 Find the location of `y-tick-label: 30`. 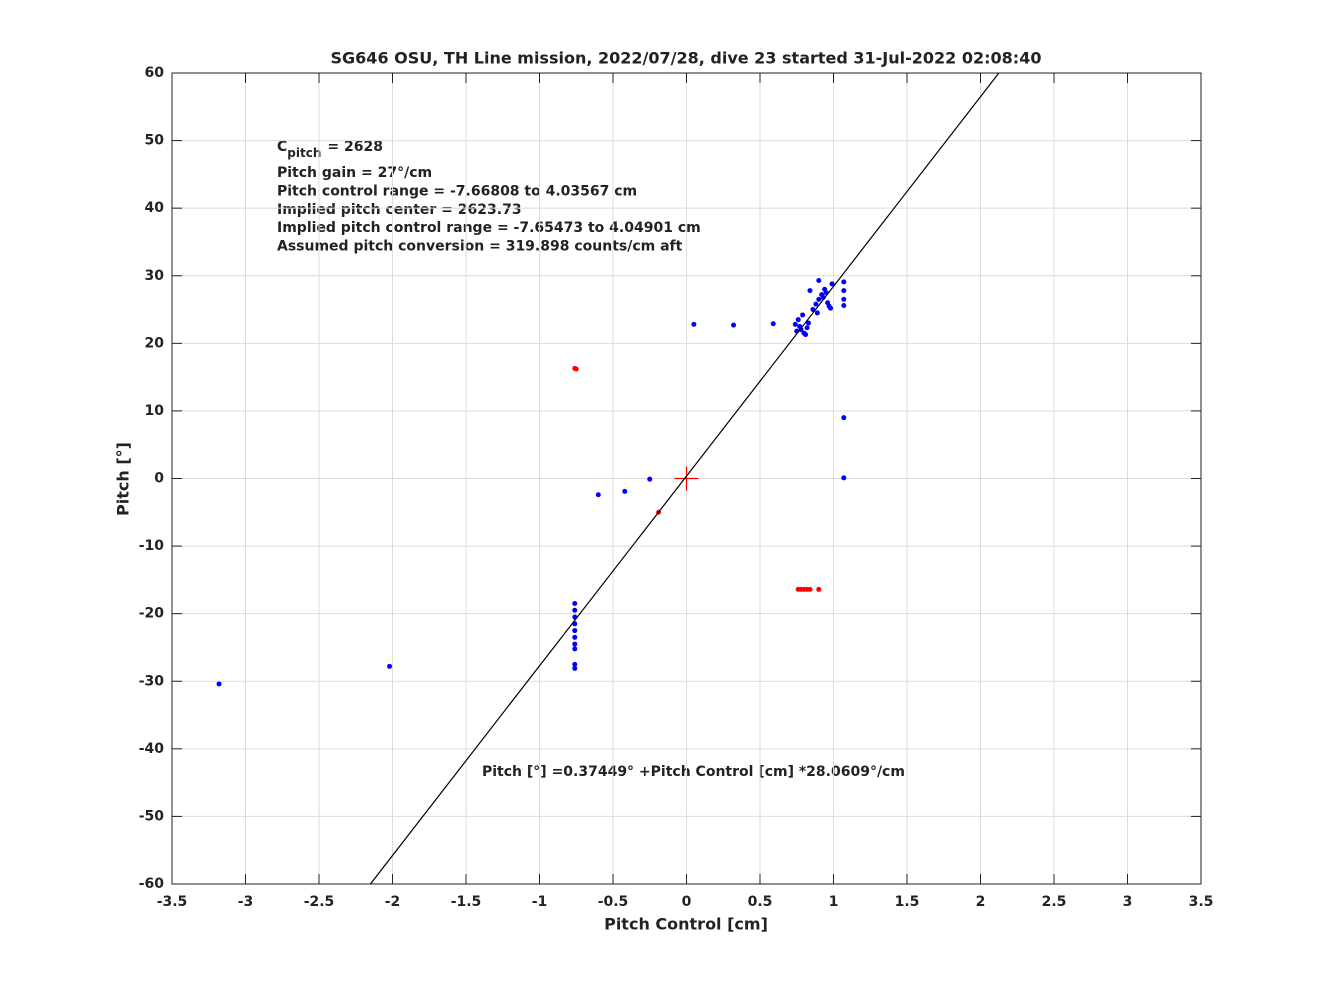

y-tick-label: 30 is located at coordinates (155, 276).